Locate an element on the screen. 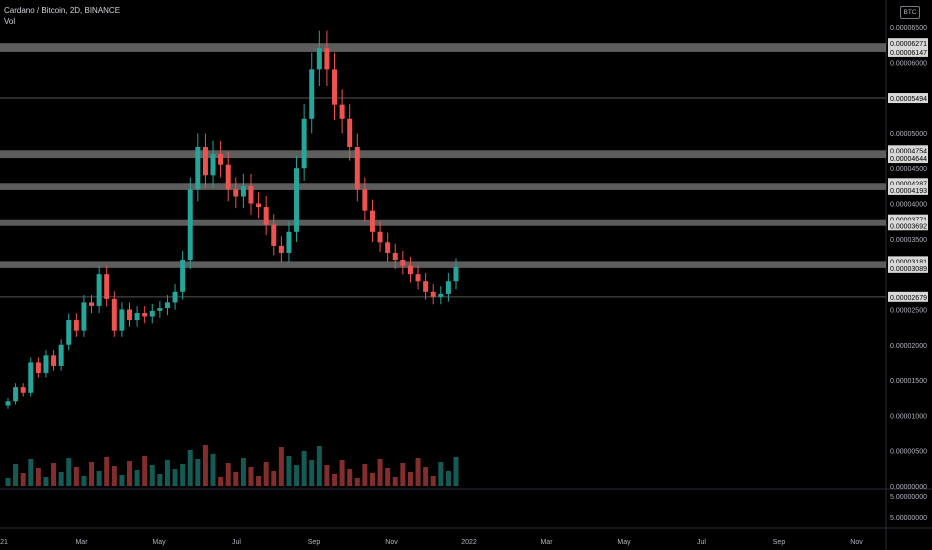 The height and width of the screenshot is (550, 932). price-label: 0.00003692 is located at coordinates (908, 226).